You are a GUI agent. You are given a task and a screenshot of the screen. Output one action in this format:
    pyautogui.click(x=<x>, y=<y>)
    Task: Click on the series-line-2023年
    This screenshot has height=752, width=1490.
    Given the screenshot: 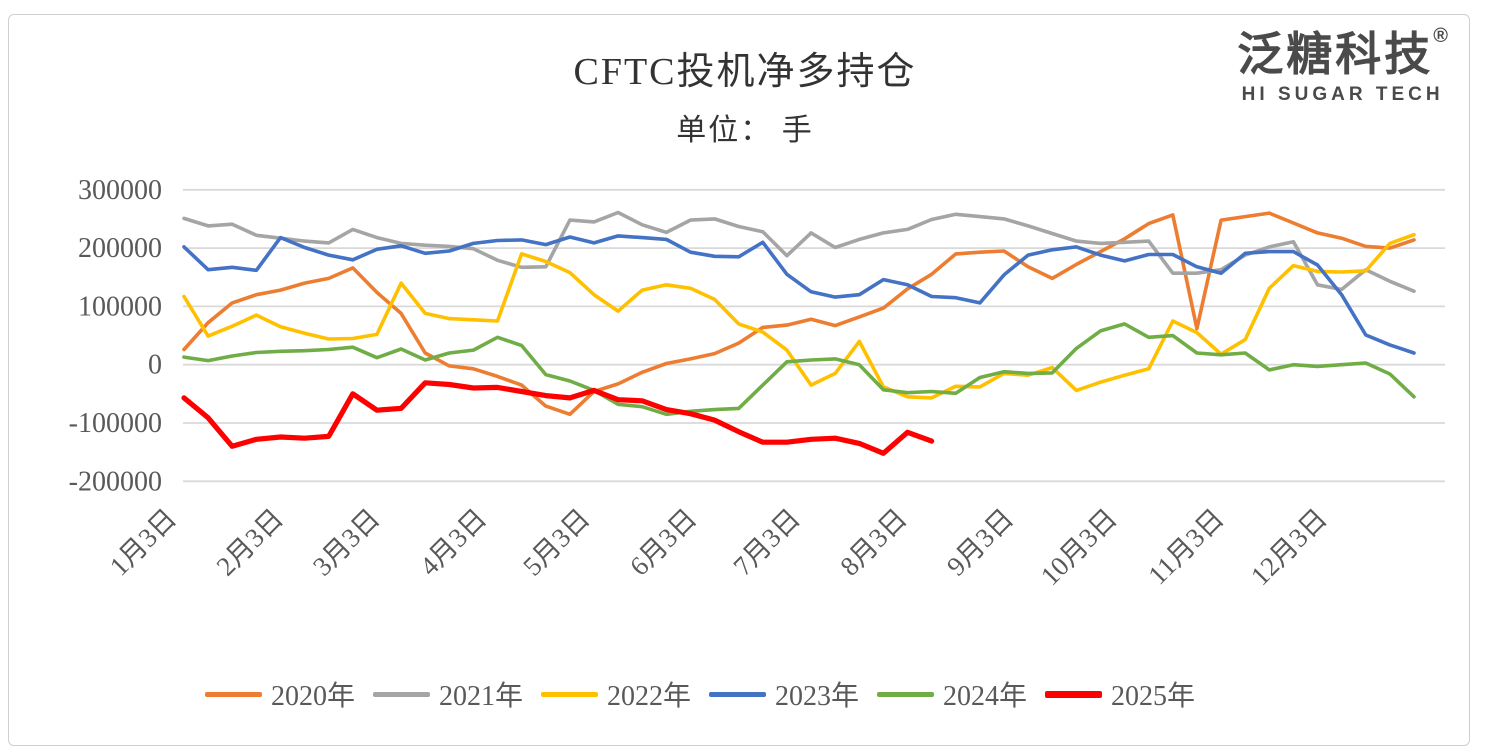 What is the action you would take?
    pyautogui.click(x=799, y=294)
    